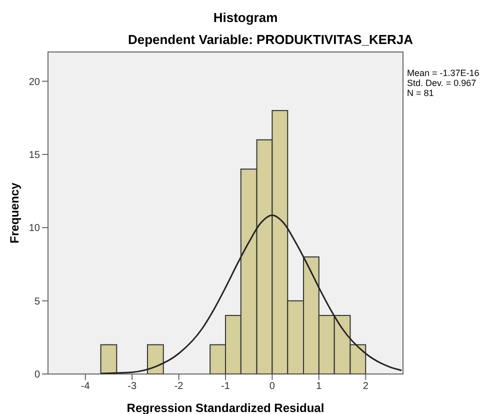 This screenshot has height=414, width=483. Describe the element at coordinates (421, 93) in the screenshot. I see `text: N = 81` at that location.